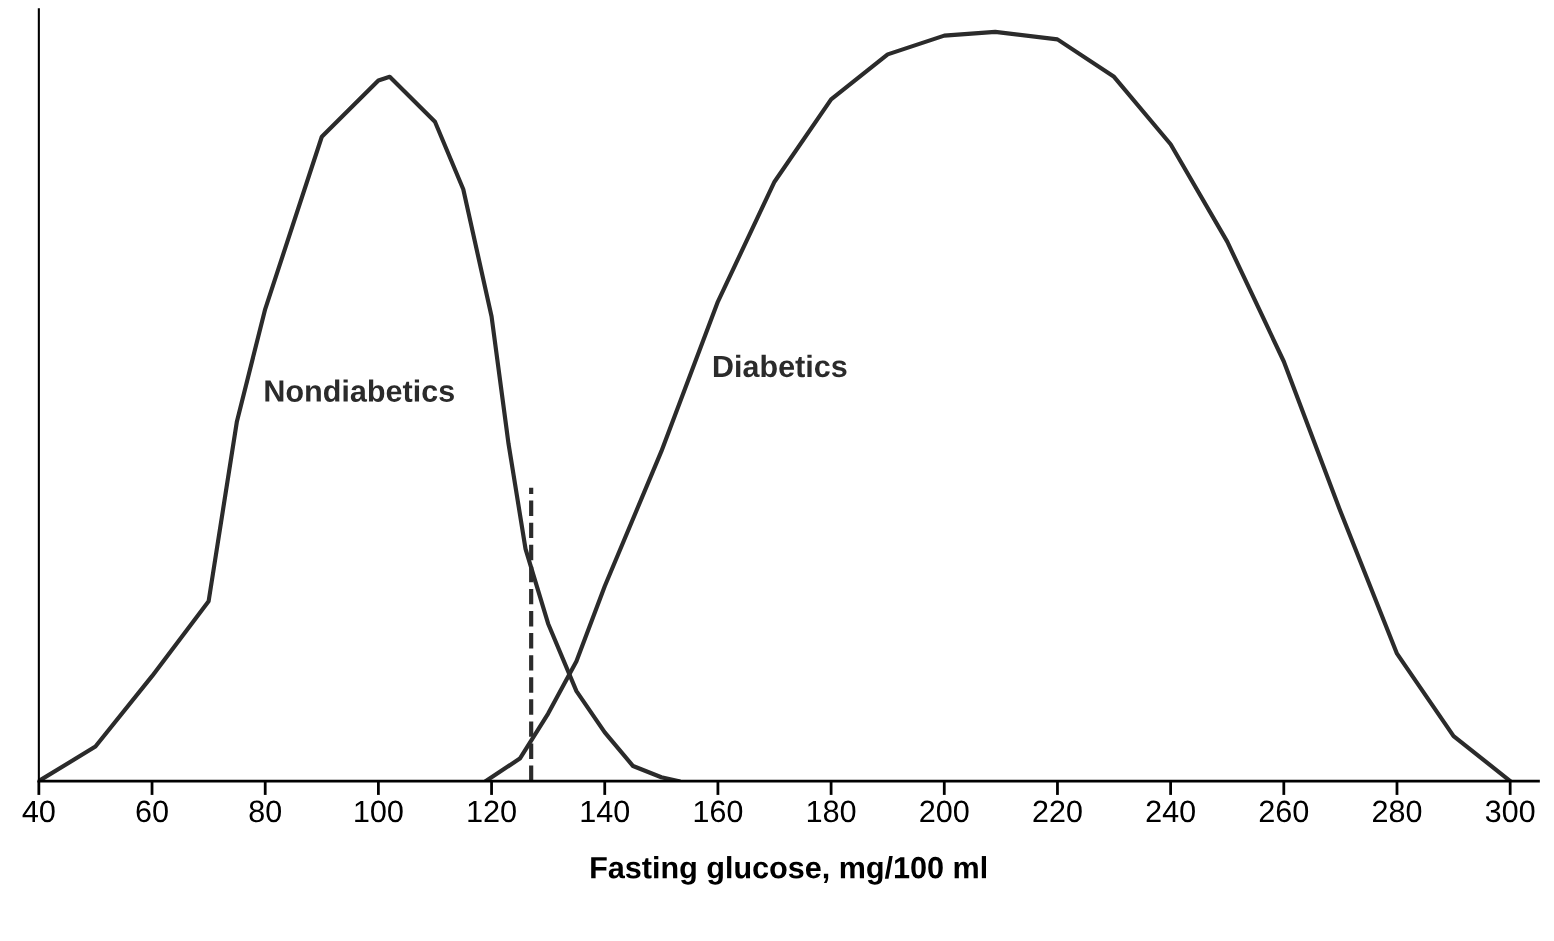 The width and height of the screenshot is (1554, 941). I want to click on x-tick-label: 40, so click(38, 811).